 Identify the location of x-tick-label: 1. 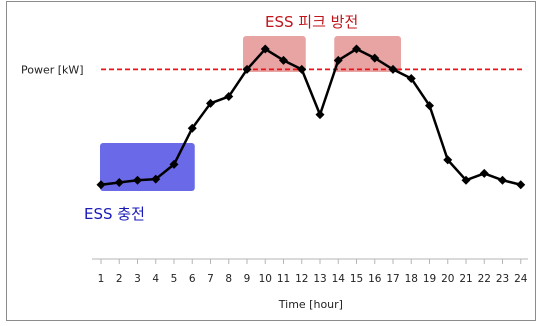
(101, 279).